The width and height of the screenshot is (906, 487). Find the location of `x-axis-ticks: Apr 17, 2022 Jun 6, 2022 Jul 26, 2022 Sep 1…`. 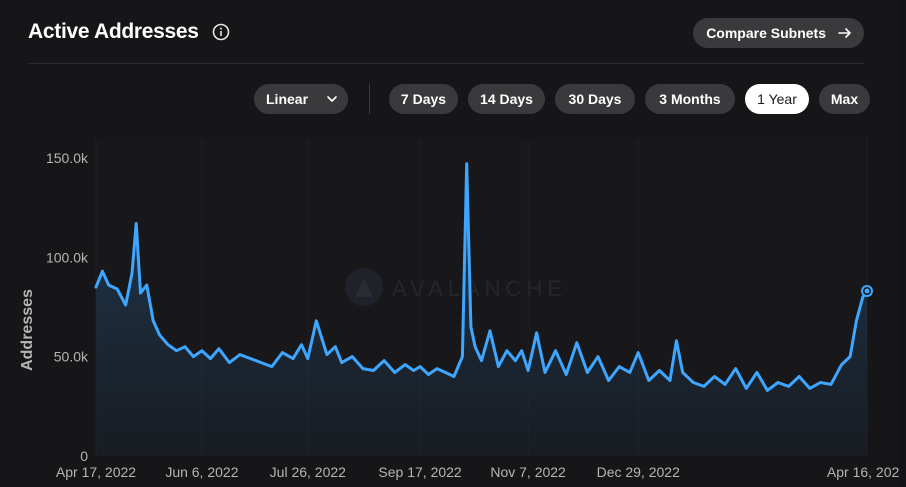

x-axis-ticks: Apr 17, 2022 Jun 6, 2022 Jul 26, 2022 Sep 1… is located at coordinates (478, 472).